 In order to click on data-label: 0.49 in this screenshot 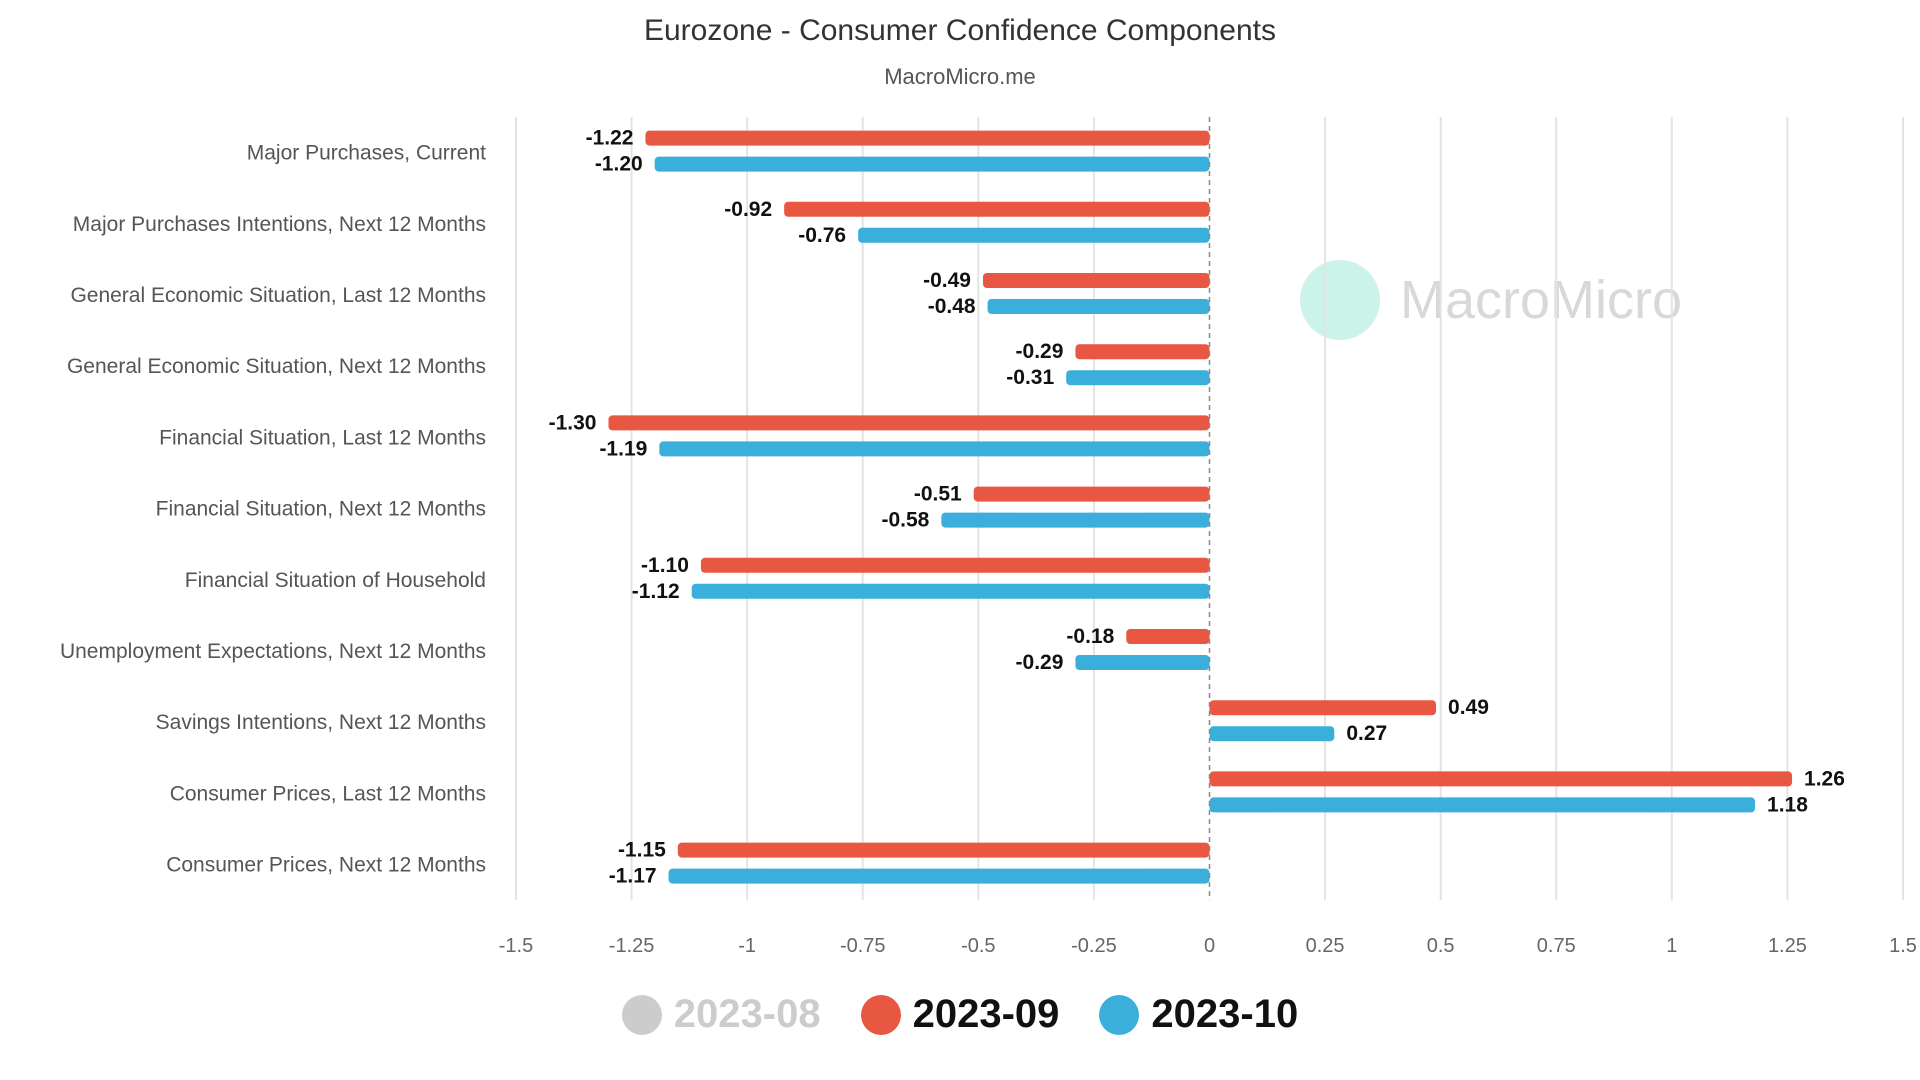, I will do `click(1468, 707)`.